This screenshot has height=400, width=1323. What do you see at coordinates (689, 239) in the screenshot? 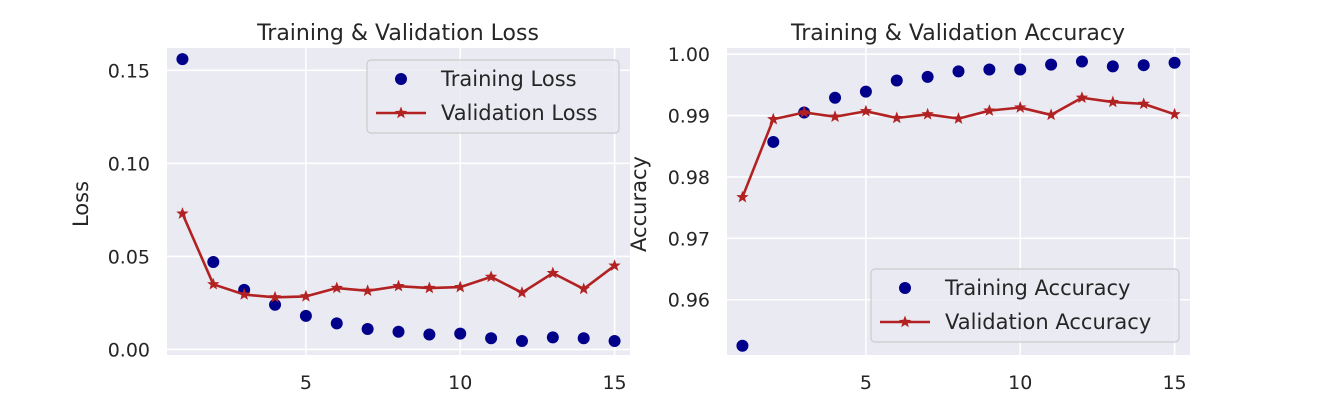
I see `y-tick-label: 0.97` at bounding box center [689, 239].